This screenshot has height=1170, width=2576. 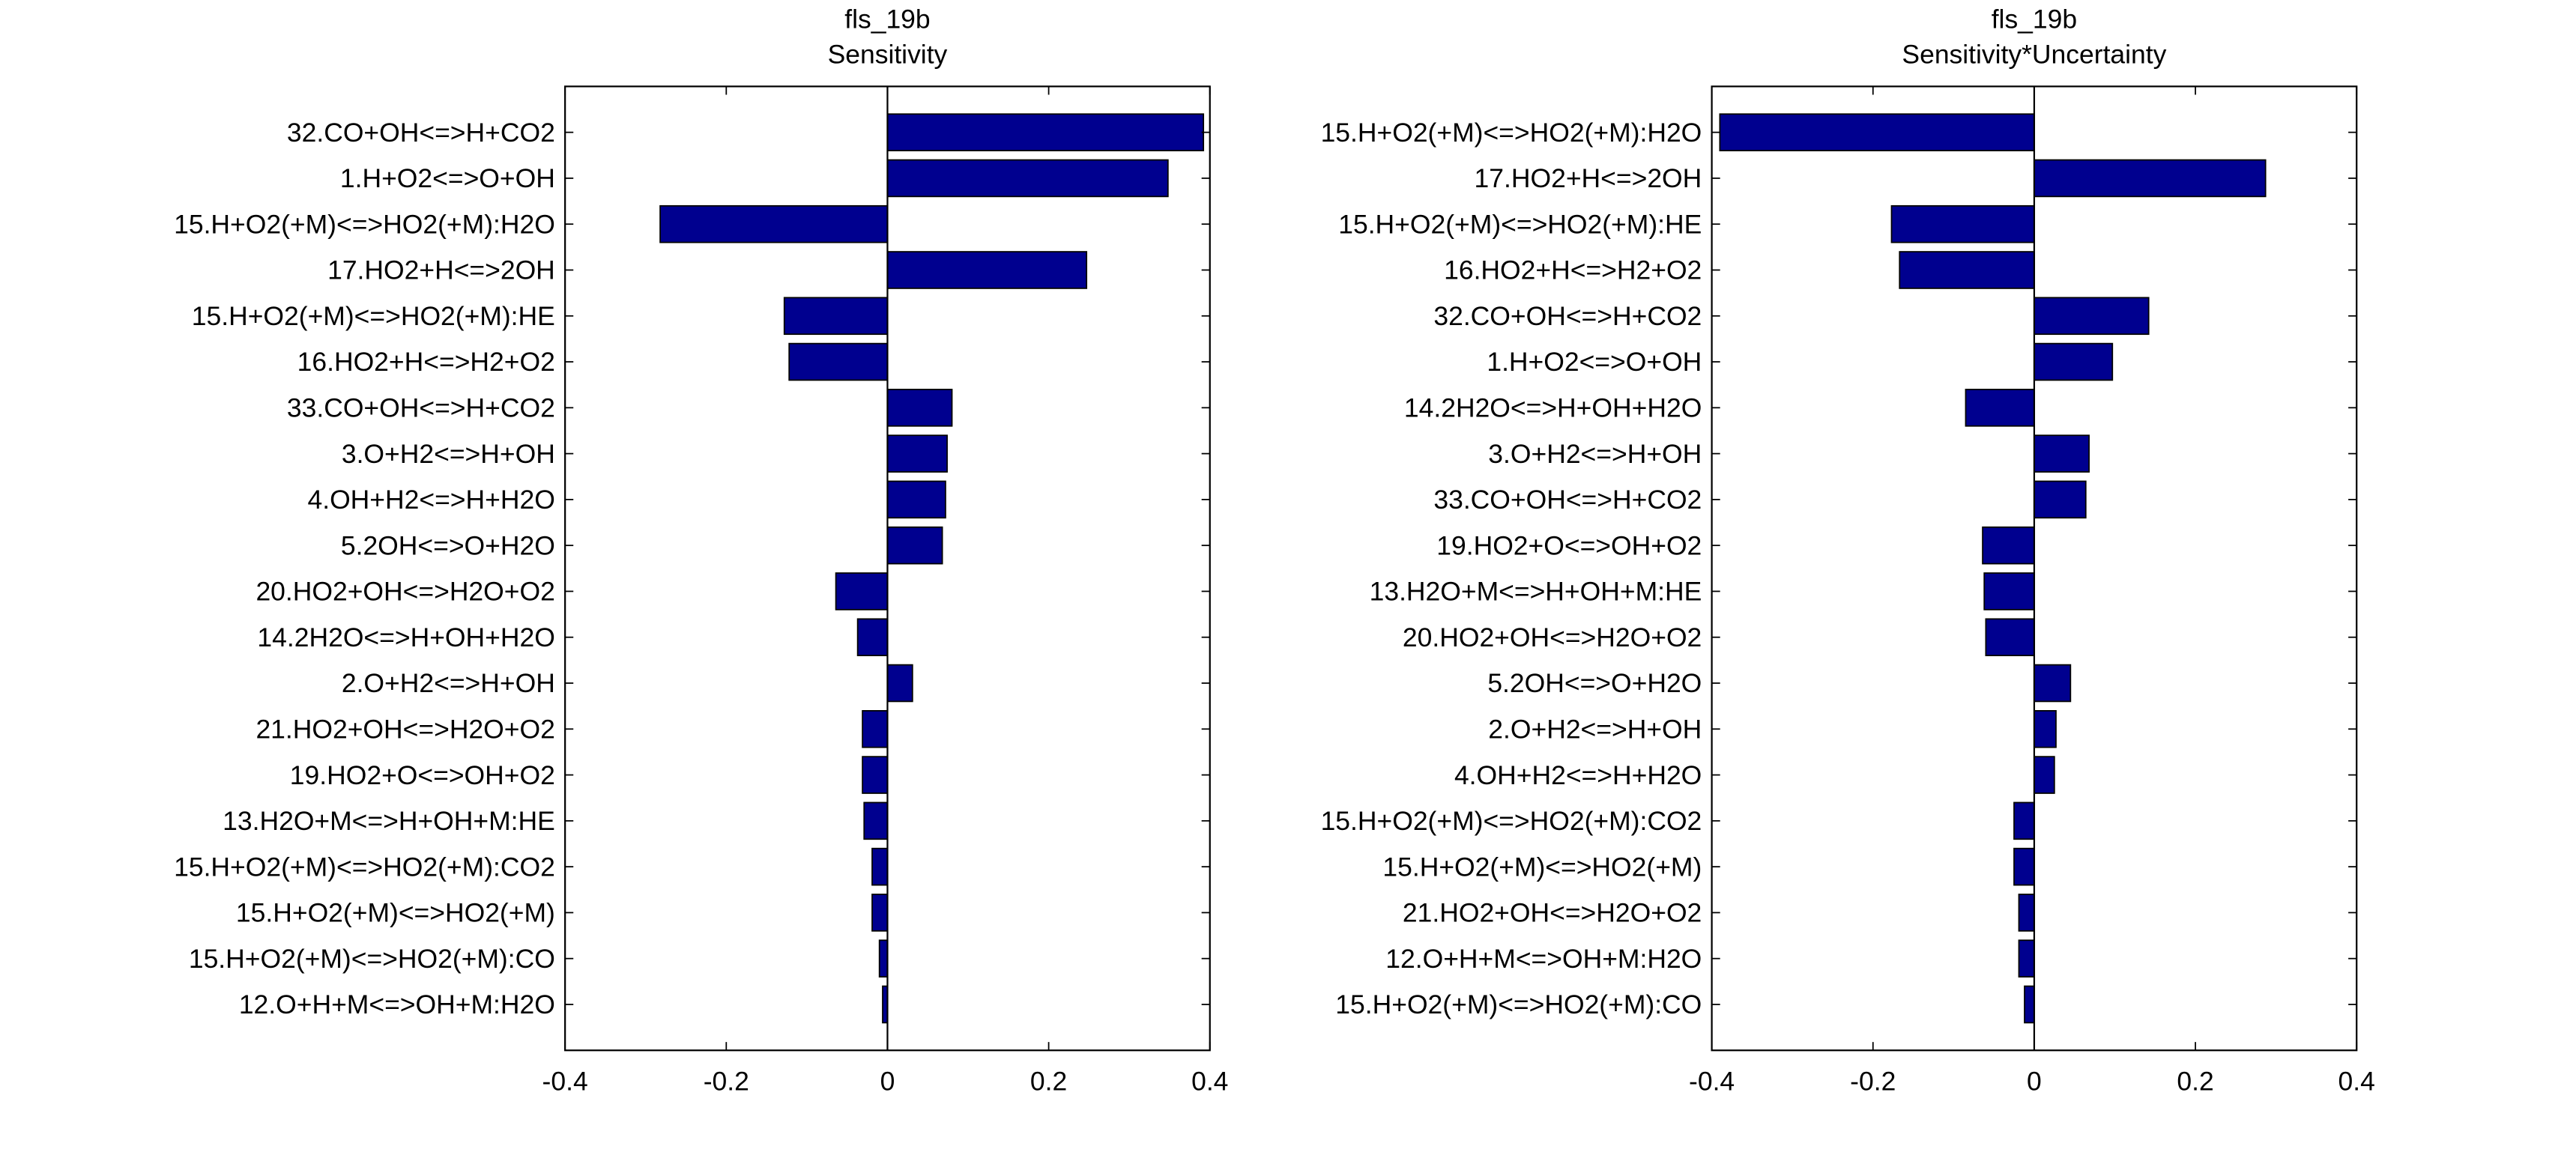 What do you see at coordinates (2034, 54) in the screenshot?
I see `chart-subtitle: Sensitivity*Uncertainty` at bounding box center [2034, 54].